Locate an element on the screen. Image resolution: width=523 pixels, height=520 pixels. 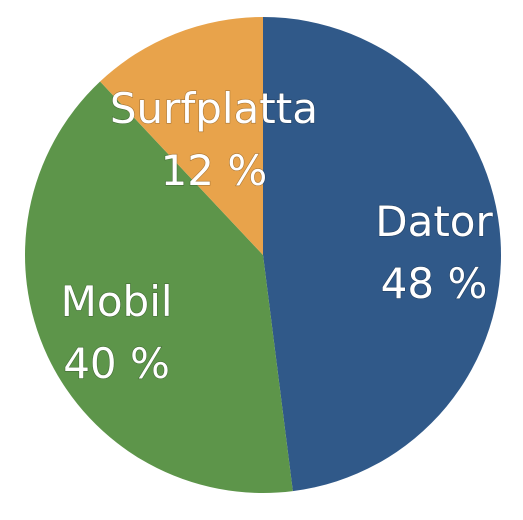
slice-surfplatta is located at coordinates (181, 135).